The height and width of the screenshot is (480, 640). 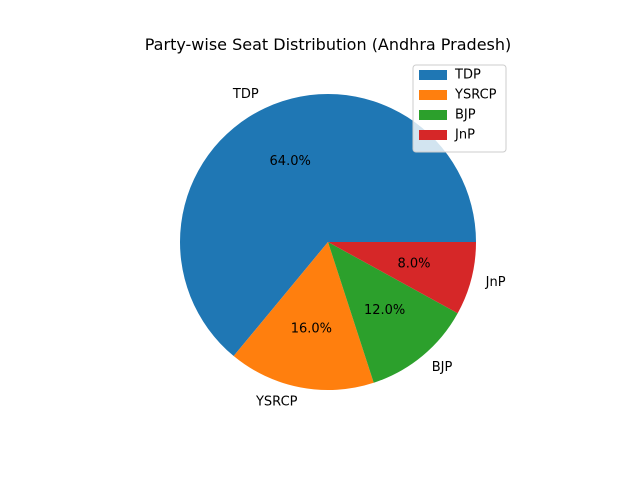 I want to click on pie-percent-labels: 64.0% 16.0% 12.0% 8.0%, so click(x=350, y=245).